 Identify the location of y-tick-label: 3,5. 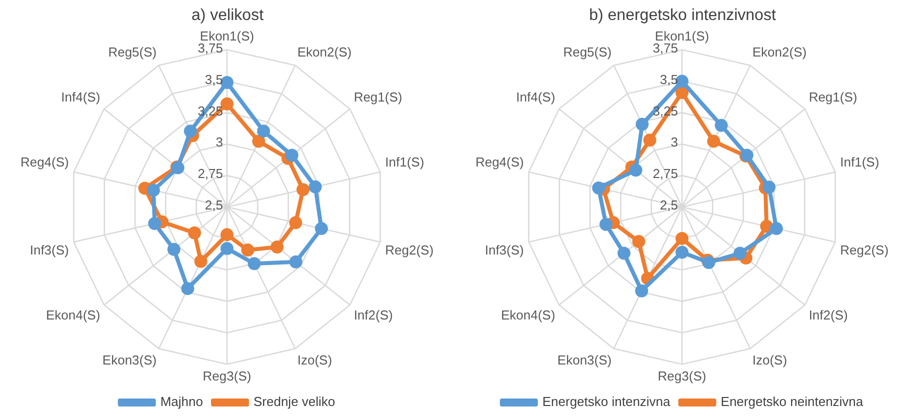
(213, 79).